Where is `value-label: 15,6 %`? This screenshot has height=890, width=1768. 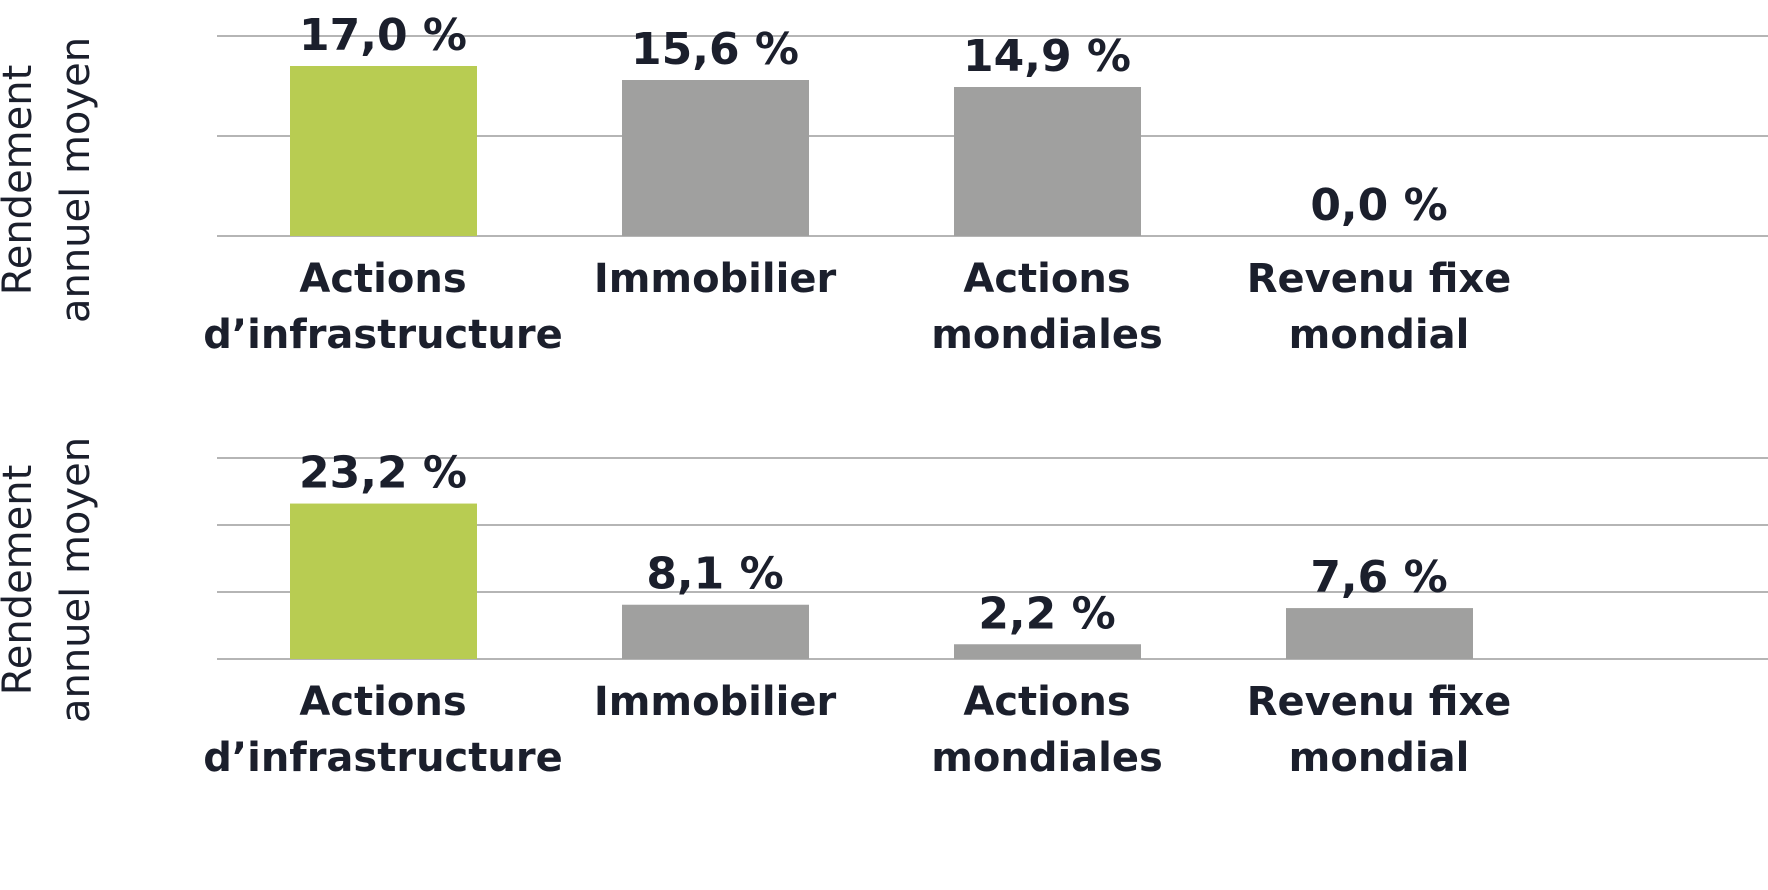 value-label: 15,6 % is located at coordinates (715, 49).